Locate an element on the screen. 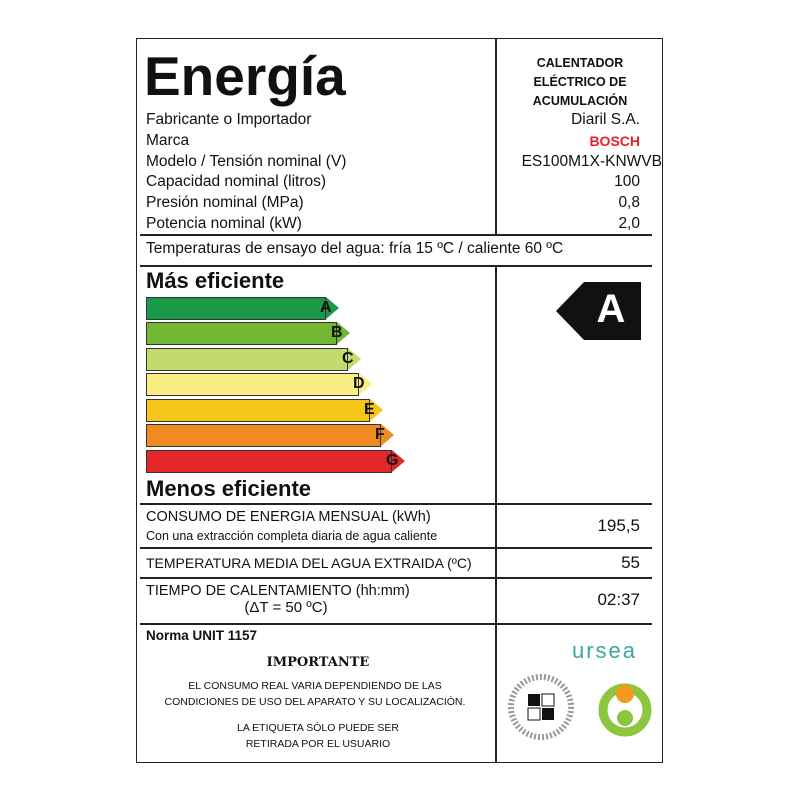 The height and width of the screenshot is (800, 800). efficiency-bar-c: C is located at coordinates (254, 359).